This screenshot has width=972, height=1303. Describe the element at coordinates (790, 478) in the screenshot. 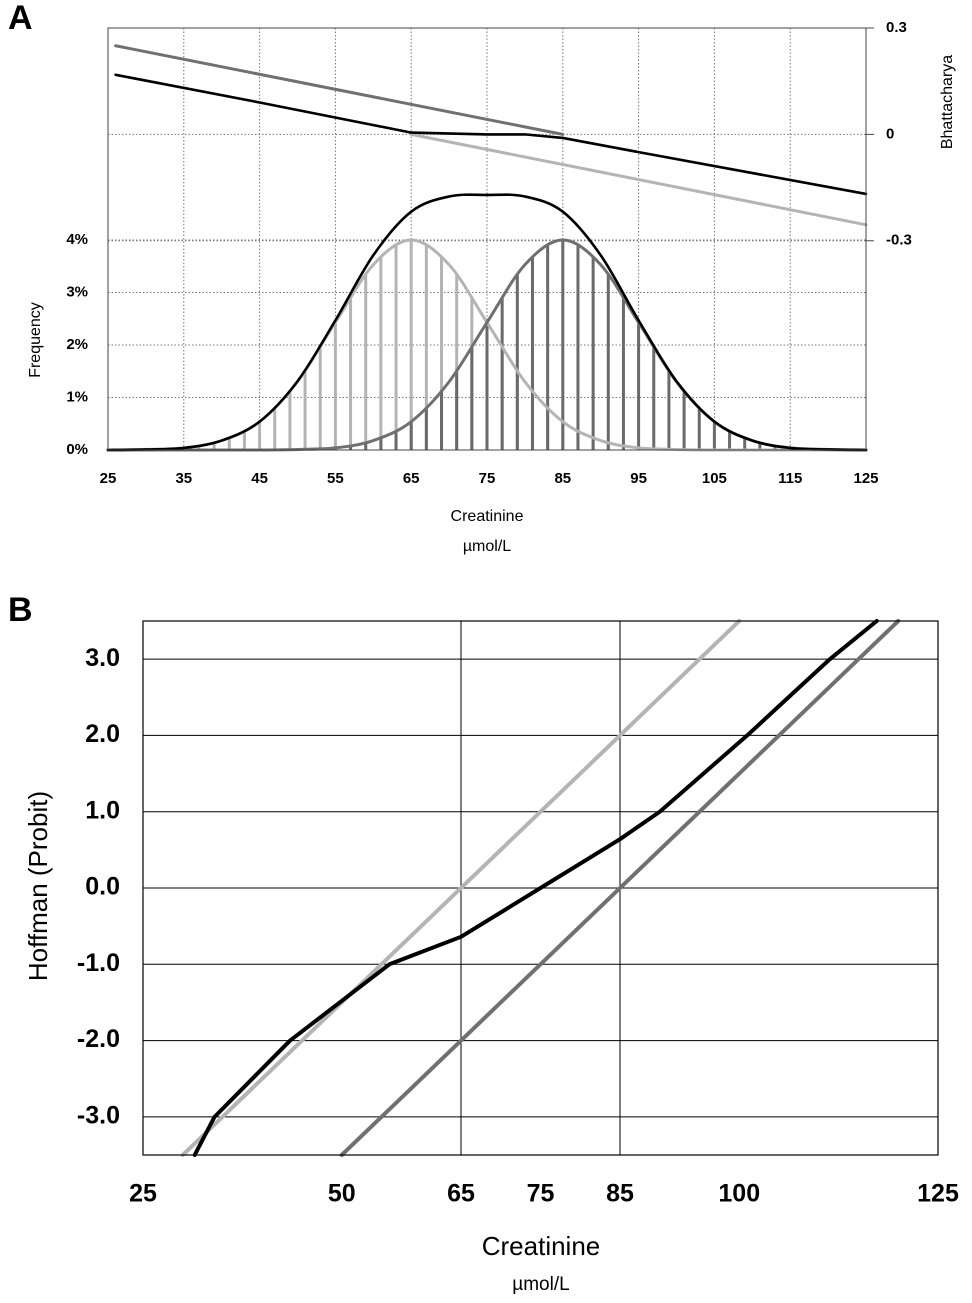

I see `x-tick-label: 115` at that location.